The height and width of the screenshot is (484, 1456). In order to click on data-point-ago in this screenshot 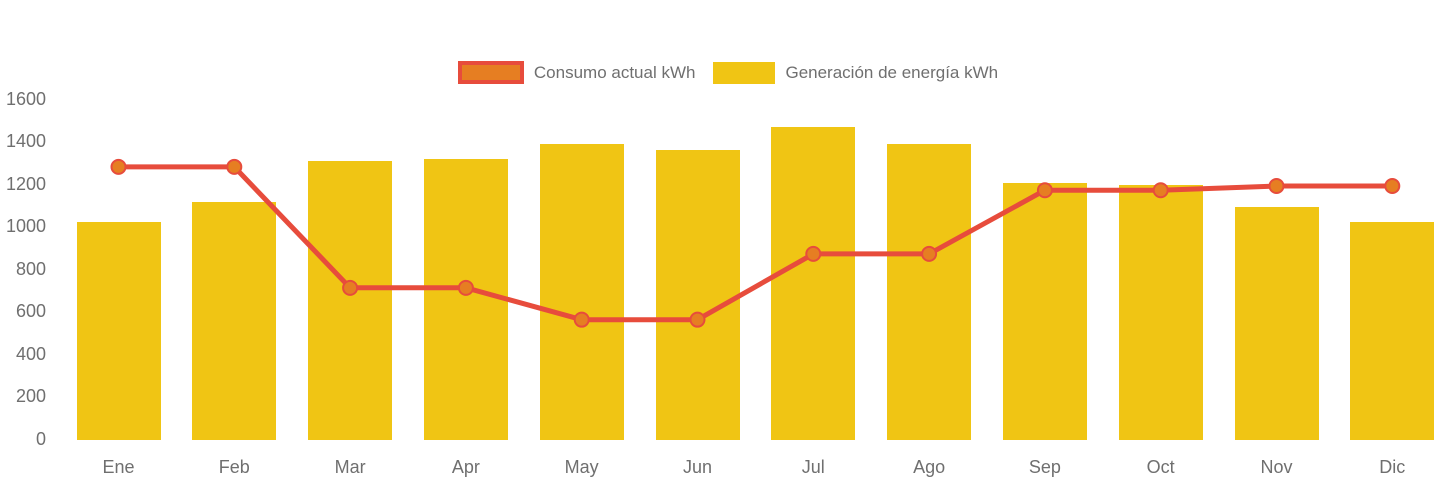, I will do `click(929, 253)`.